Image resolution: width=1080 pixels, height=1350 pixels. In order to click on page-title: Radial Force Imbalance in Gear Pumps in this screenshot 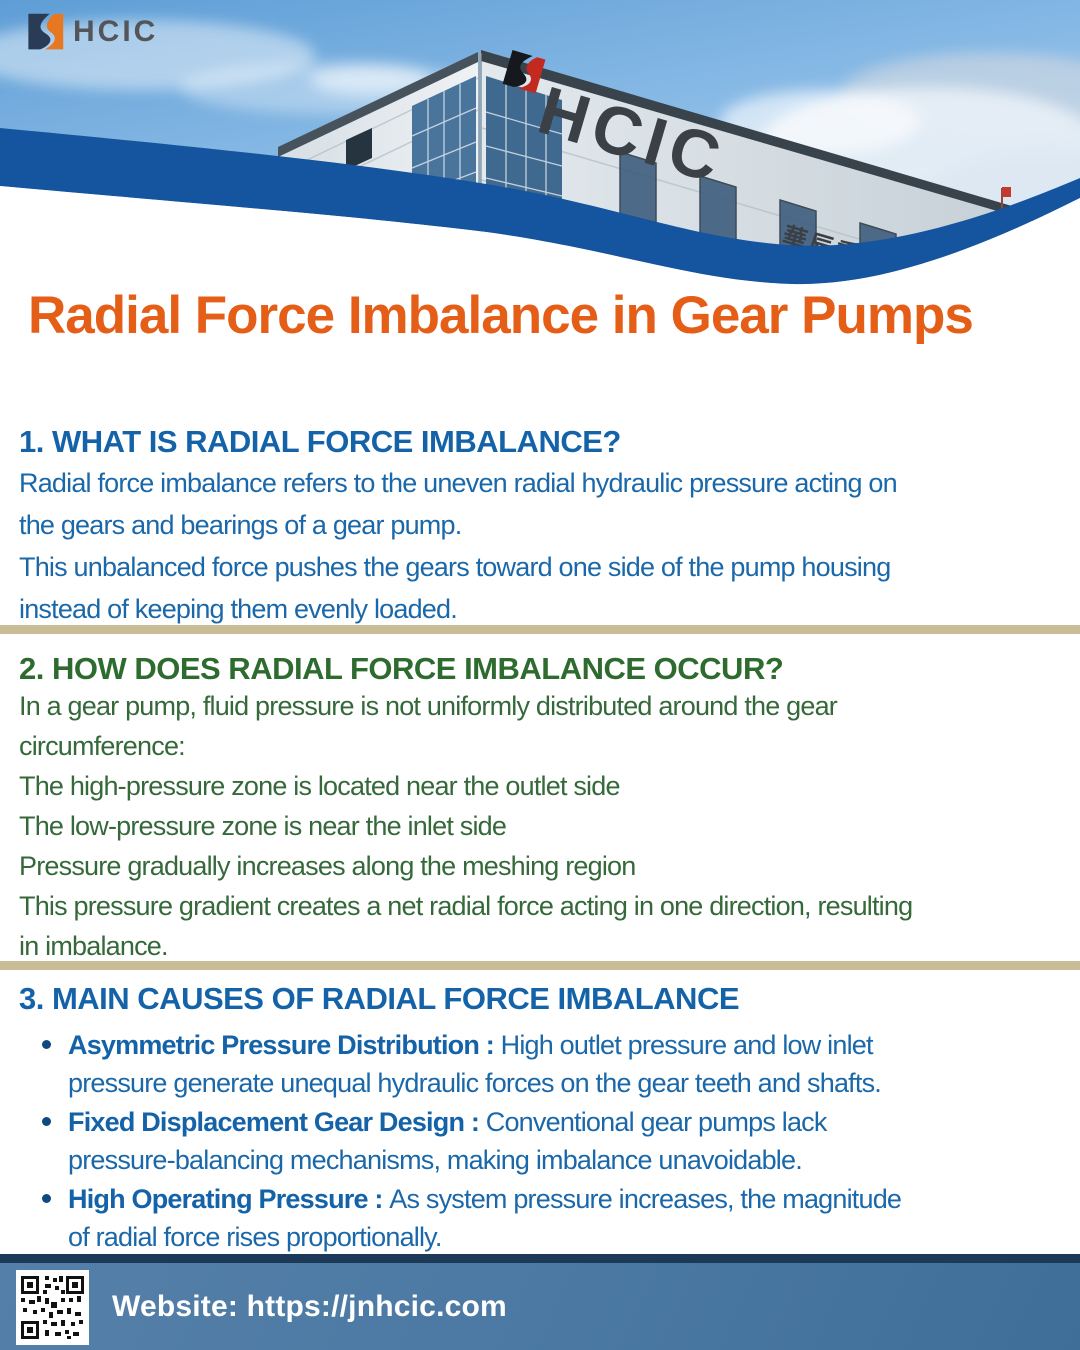, I will do `click(501, 315)`.